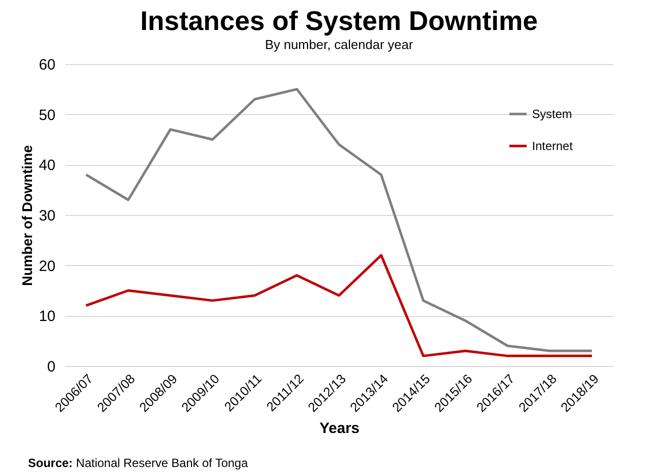 Image resolution: width=651 pixels, height=475 pixels. What do you see at coordinates (47, 266) in the screenshot?
I see `y-tick-label: 20` at bounding box center [47, 266].